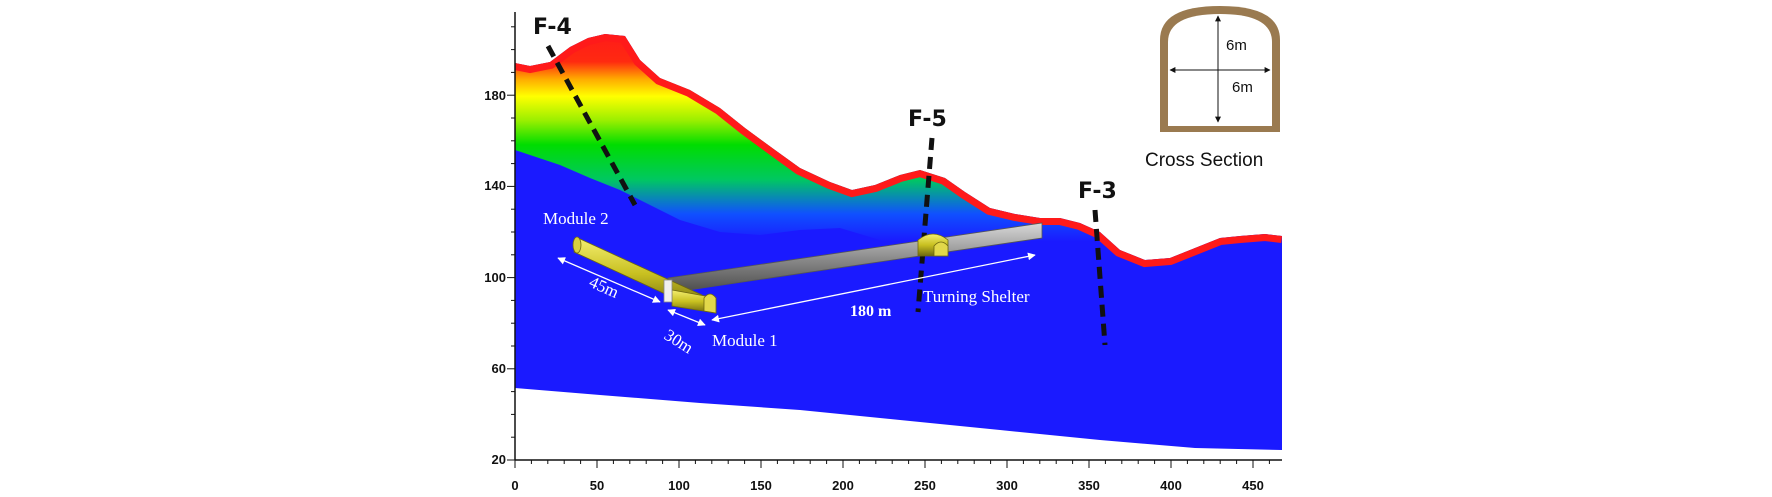 This screenshot has height=497, width=1772. I want to click on y-axis: 20 60 100 140 180, so click(500, 239).